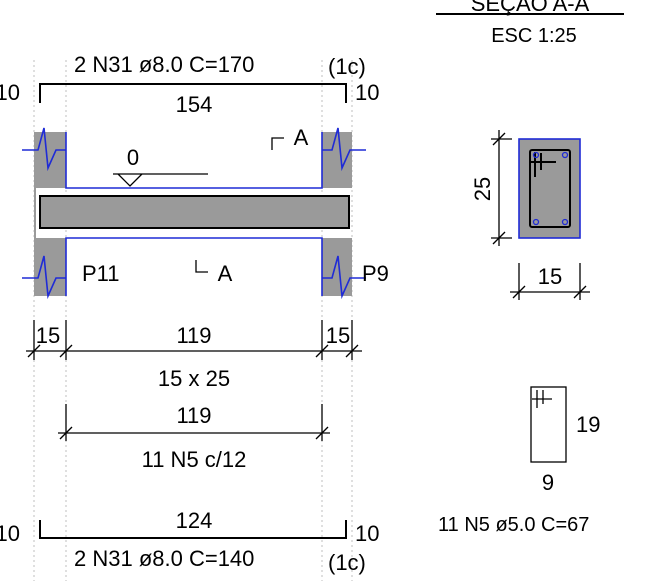  I want to click on bottom-bar-layer: (1c), so click(347, 562).